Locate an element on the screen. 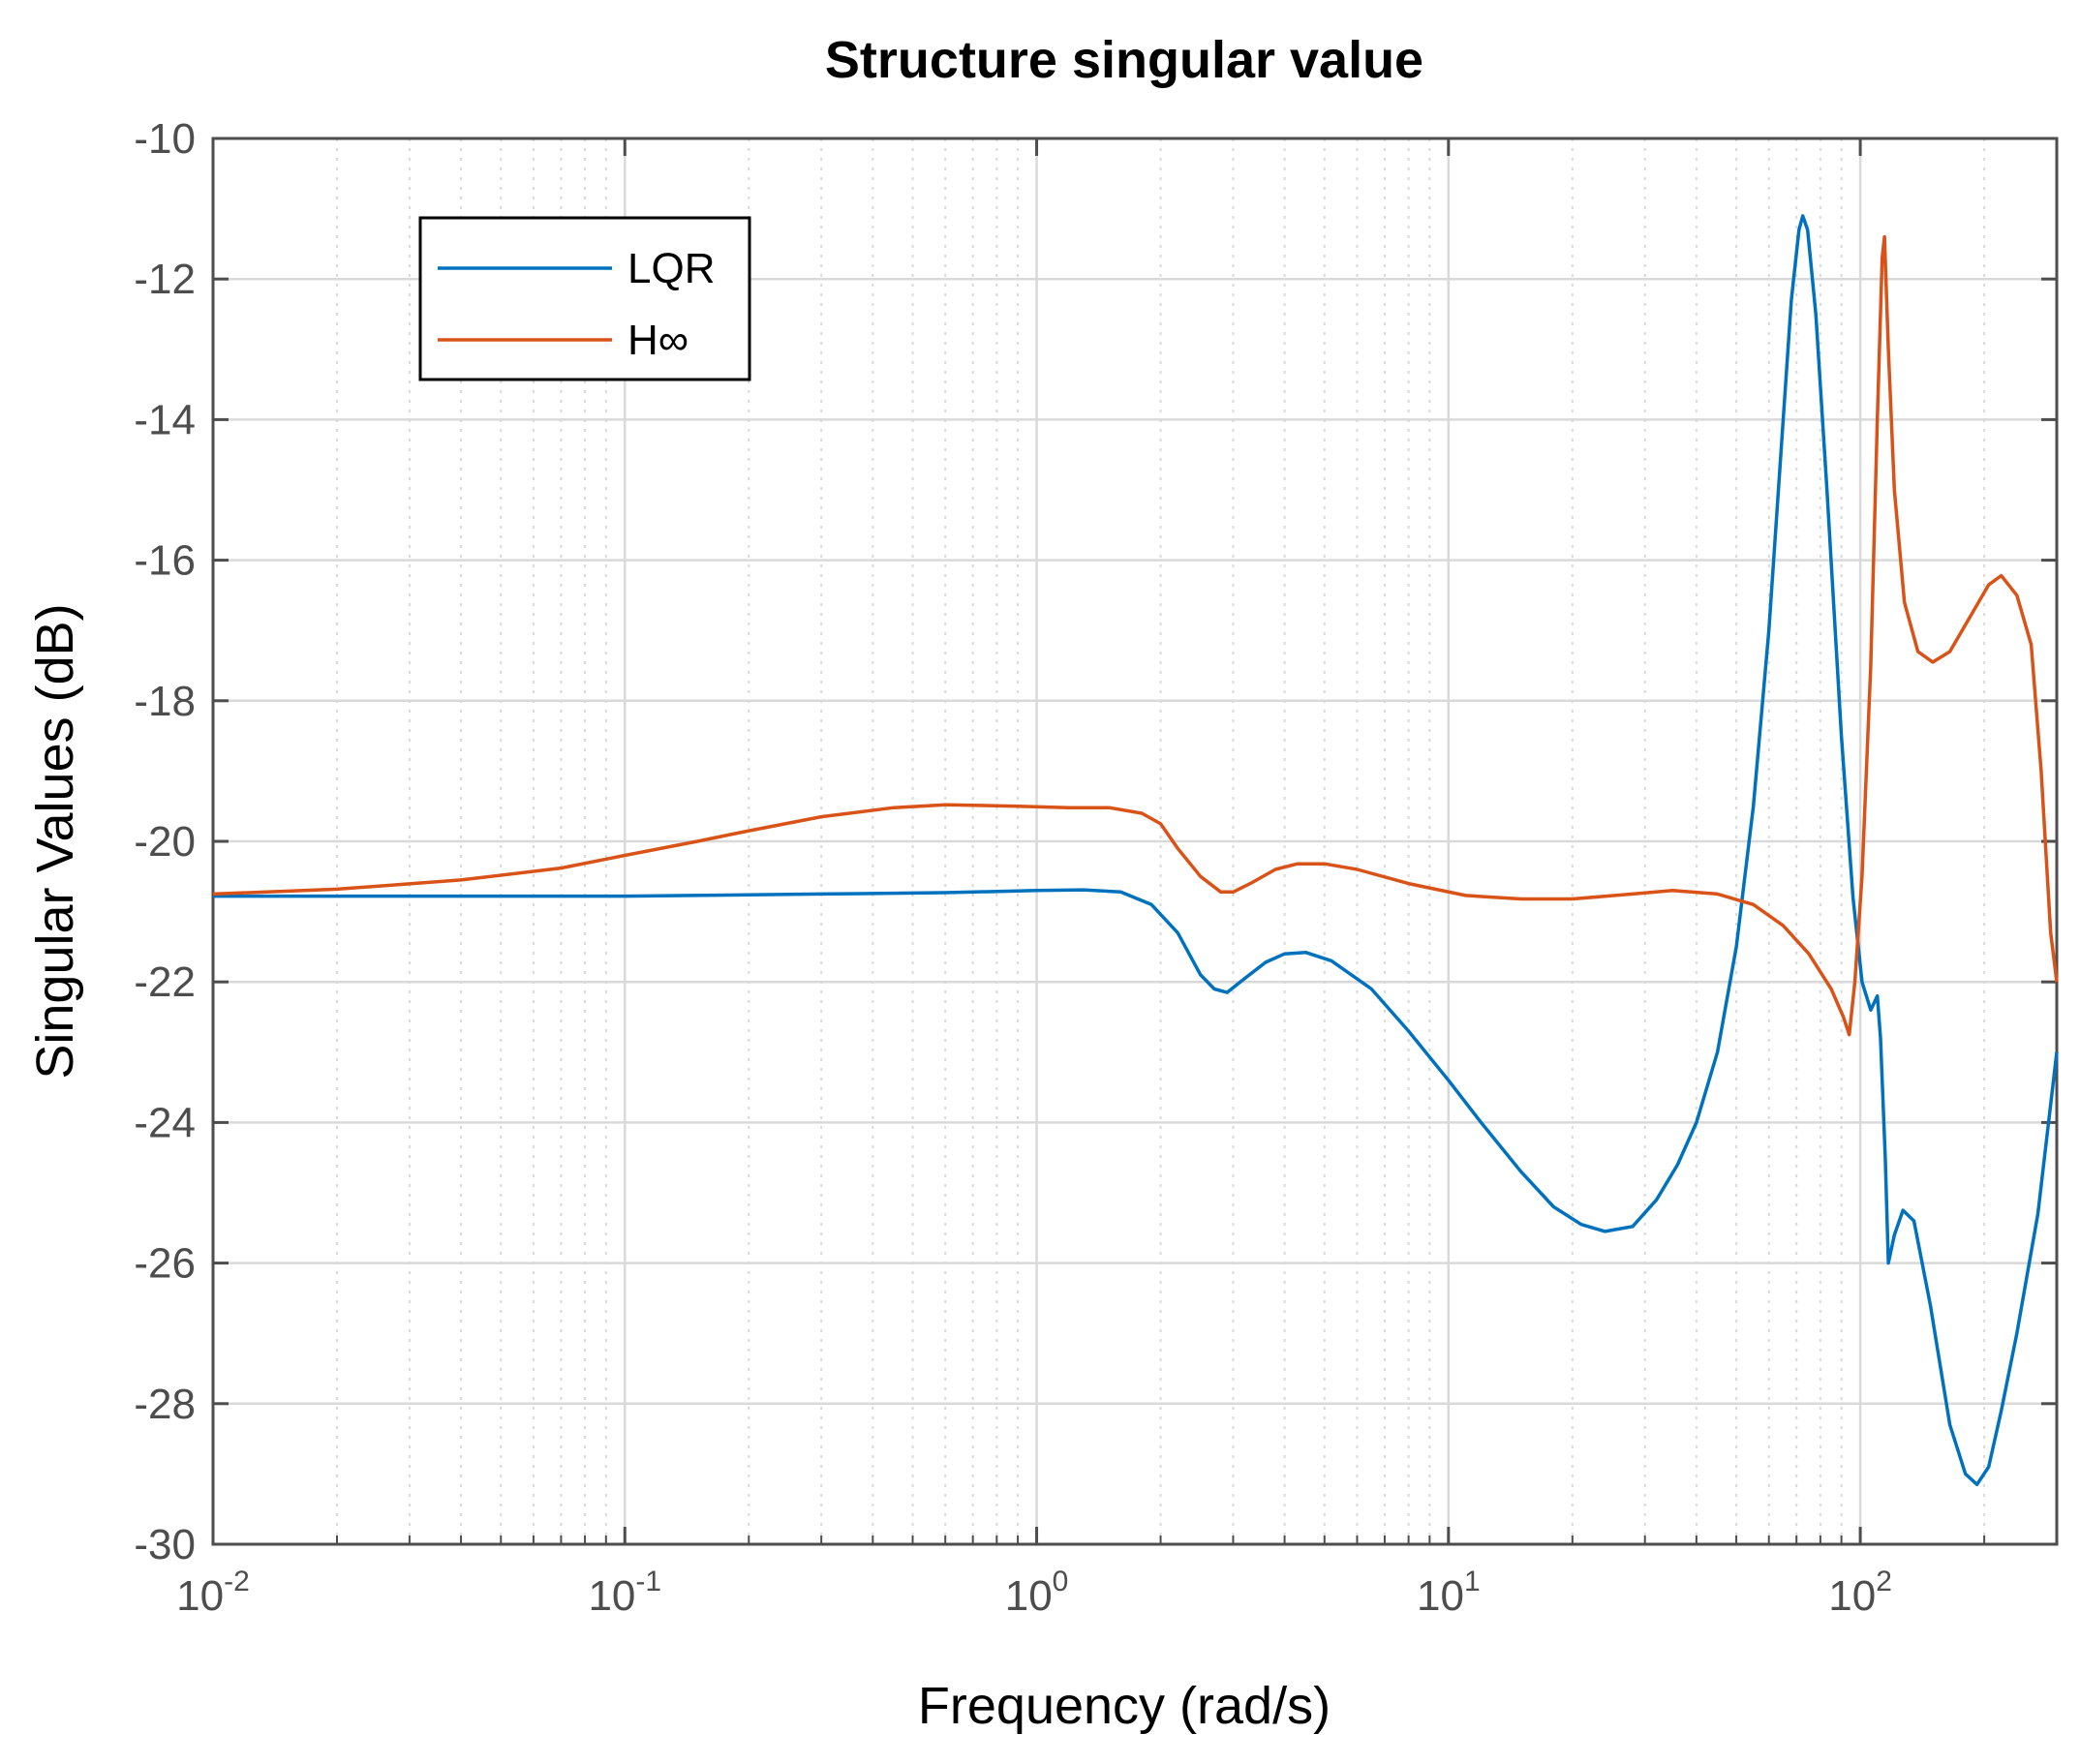  y-tick-label: -28 is located at coordinates (165, 1404).